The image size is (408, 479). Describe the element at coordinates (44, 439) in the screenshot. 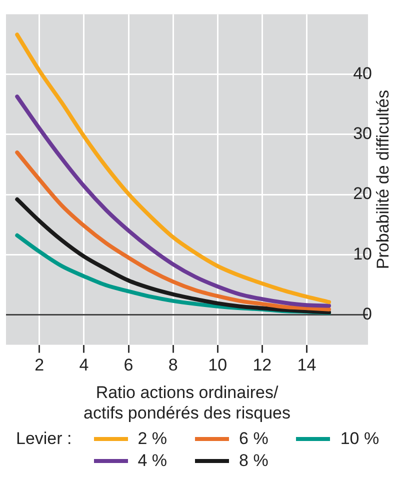

I see `legend-title: Levier :` at that location.